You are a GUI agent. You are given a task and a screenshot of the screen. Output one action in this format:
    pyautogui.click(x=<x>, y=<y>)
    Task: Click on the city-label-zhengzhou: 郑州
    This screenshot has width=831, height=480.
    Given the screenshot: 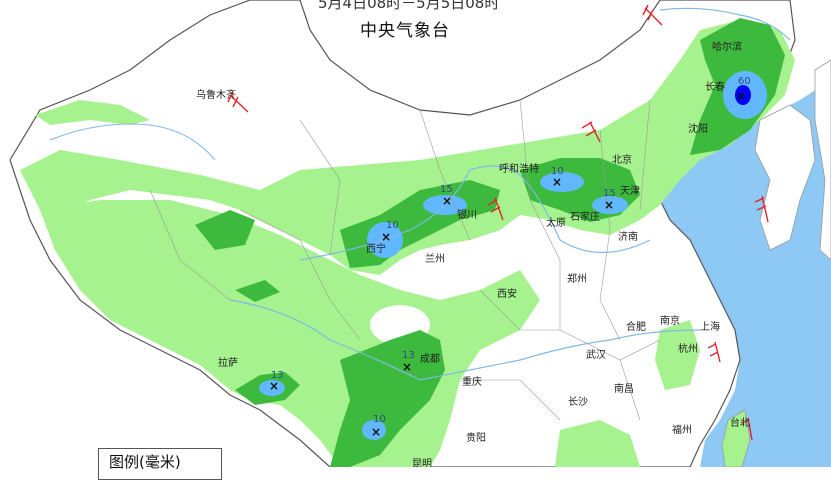 What is the action you would take?
    pyautogui.click(x=577, y=278)
    